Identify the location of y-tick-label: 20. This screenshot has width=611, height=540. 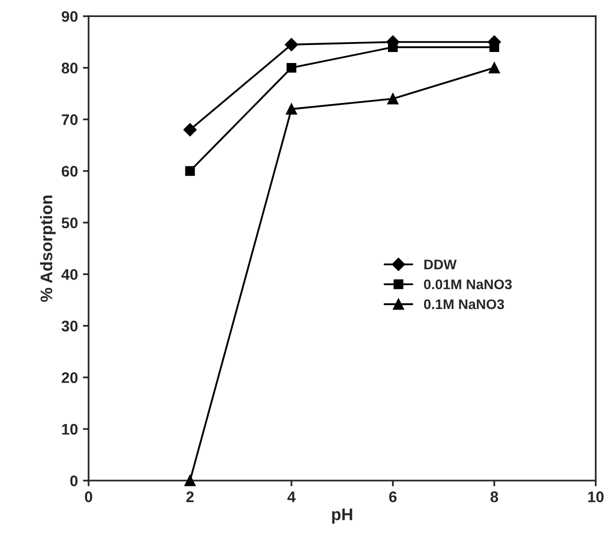
(70, 378).